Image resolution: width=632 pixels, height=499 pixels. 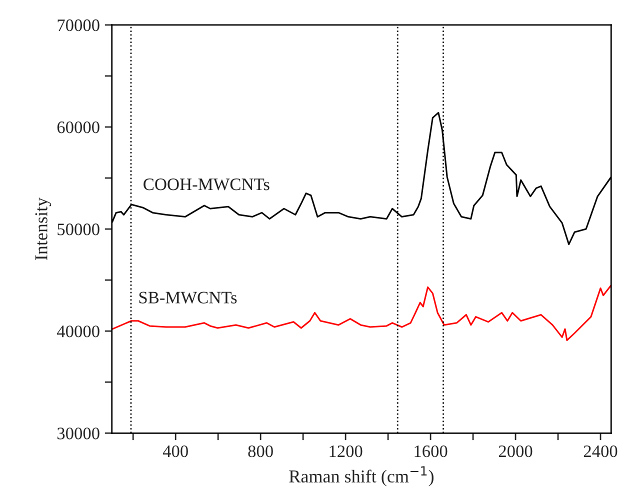 I want to click on y-tick-label: 40000, so click(x=78, y=332).